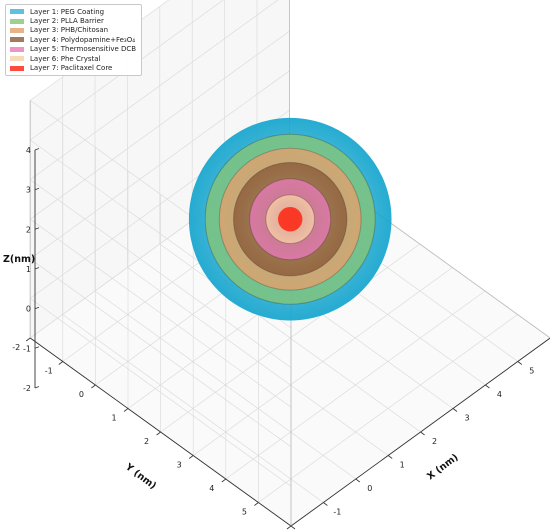 This screenshot has width=550, height=531. I want to click on legend-item-layer-3: Layer 3: PHB/Chitosan, so click(73, 30).